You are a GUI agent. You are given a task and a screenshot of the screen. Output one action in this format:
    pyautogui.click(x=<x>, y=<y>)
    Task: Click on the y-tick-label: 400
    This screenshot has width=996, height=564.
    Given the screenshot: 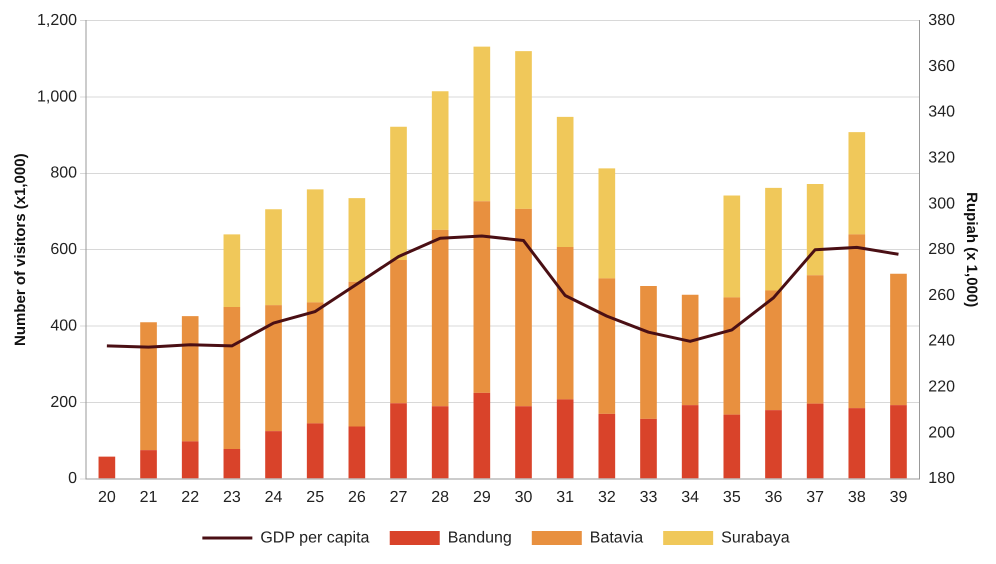 What is the action you would take?
    pyautogui.click(x=64, y=325)
    